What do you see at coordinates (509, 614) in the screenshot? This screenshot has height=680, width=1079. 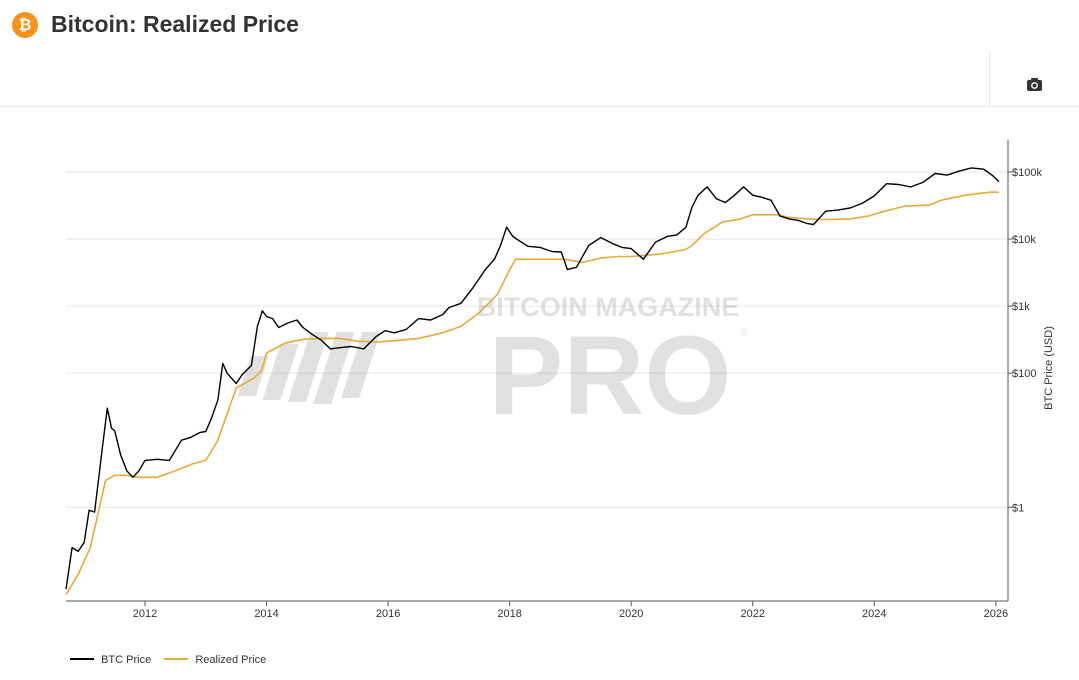 I see `x-tick-label: 2018` at bounding box center [509, 614].